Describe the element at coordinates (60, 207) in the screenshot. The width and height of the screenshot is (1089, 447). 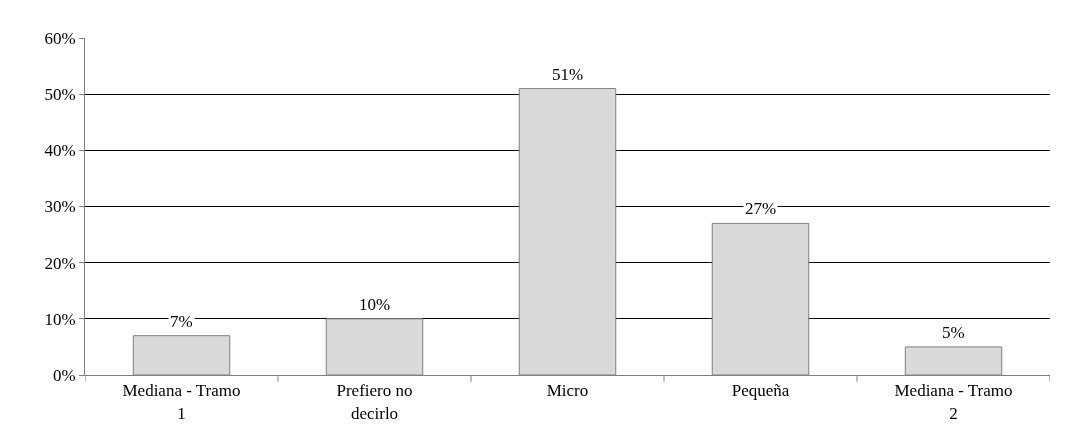
I see `y-tick-label: 30%` at that location.